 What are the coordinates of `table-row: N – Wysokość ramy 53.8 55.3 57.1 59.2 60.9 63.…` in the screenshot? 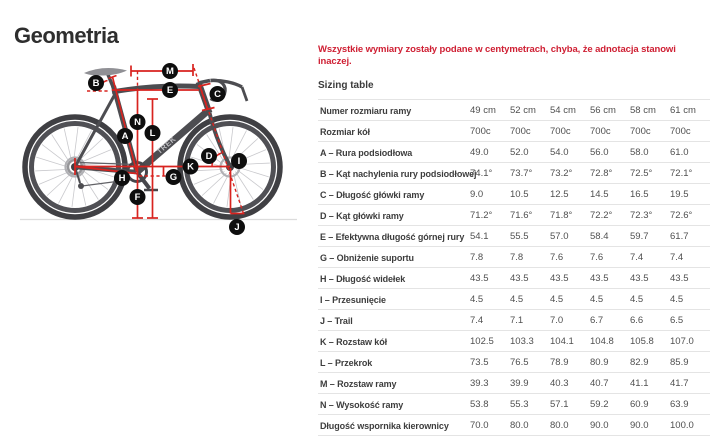 It's located at (514, 404).